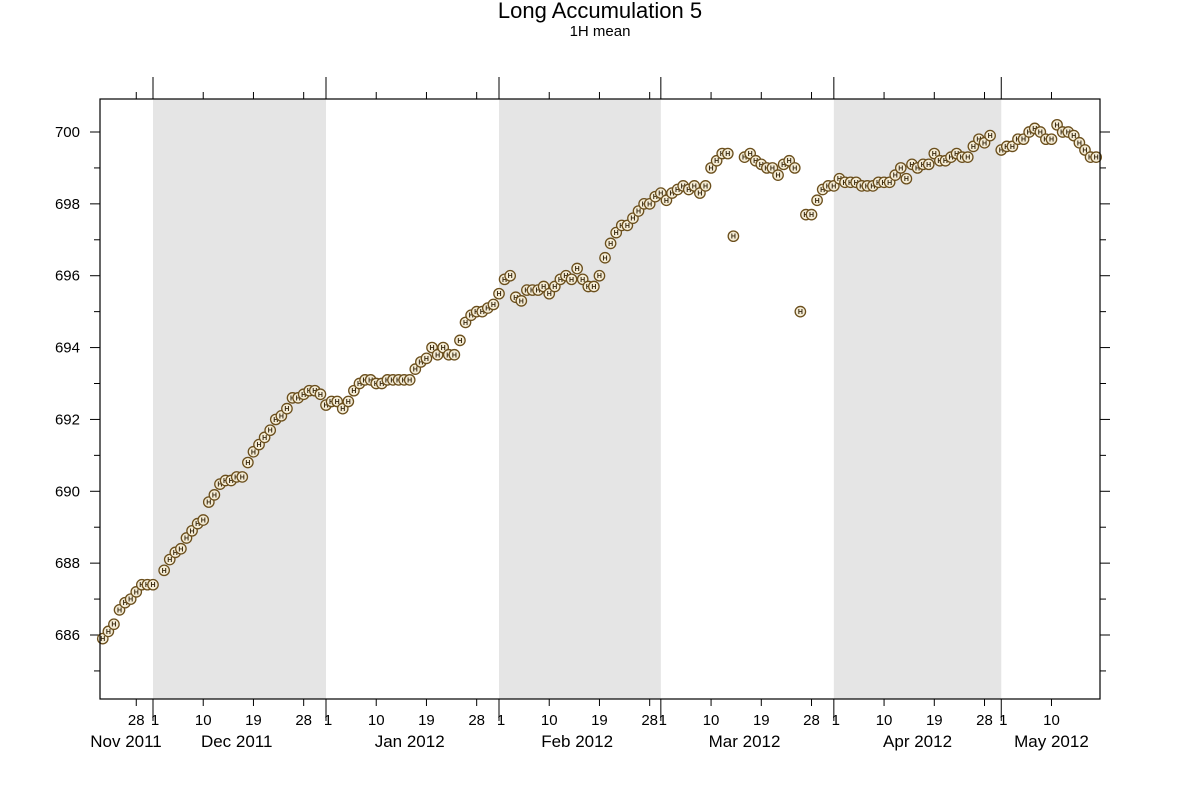 The height and width of the screenshot is (800, 1200). What do you see at coordinates (1051, 741) in the screenshot?
I see `x-month-label: May 2012` at bounding box center [1051, 741].